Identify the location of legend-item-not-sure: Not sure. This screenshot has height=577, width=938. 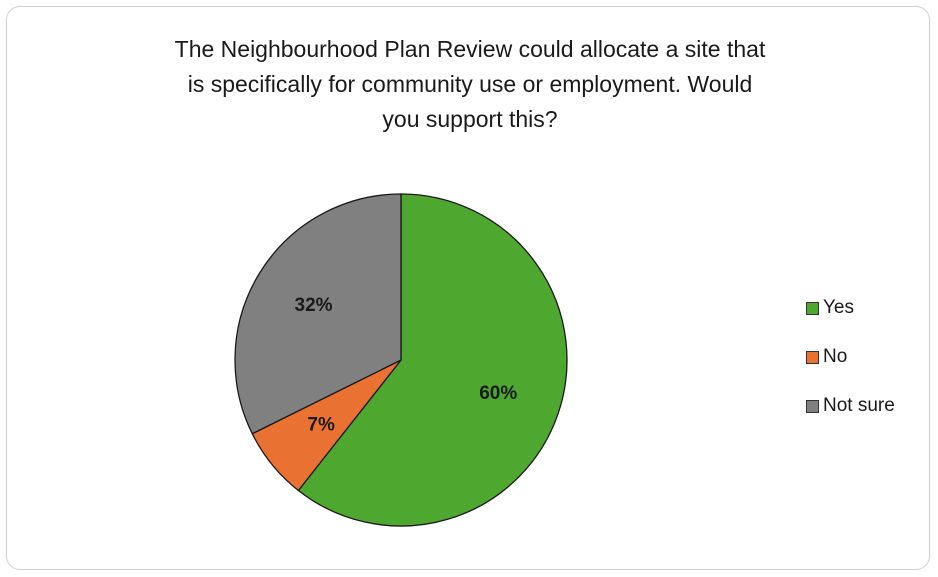
(850, 406).